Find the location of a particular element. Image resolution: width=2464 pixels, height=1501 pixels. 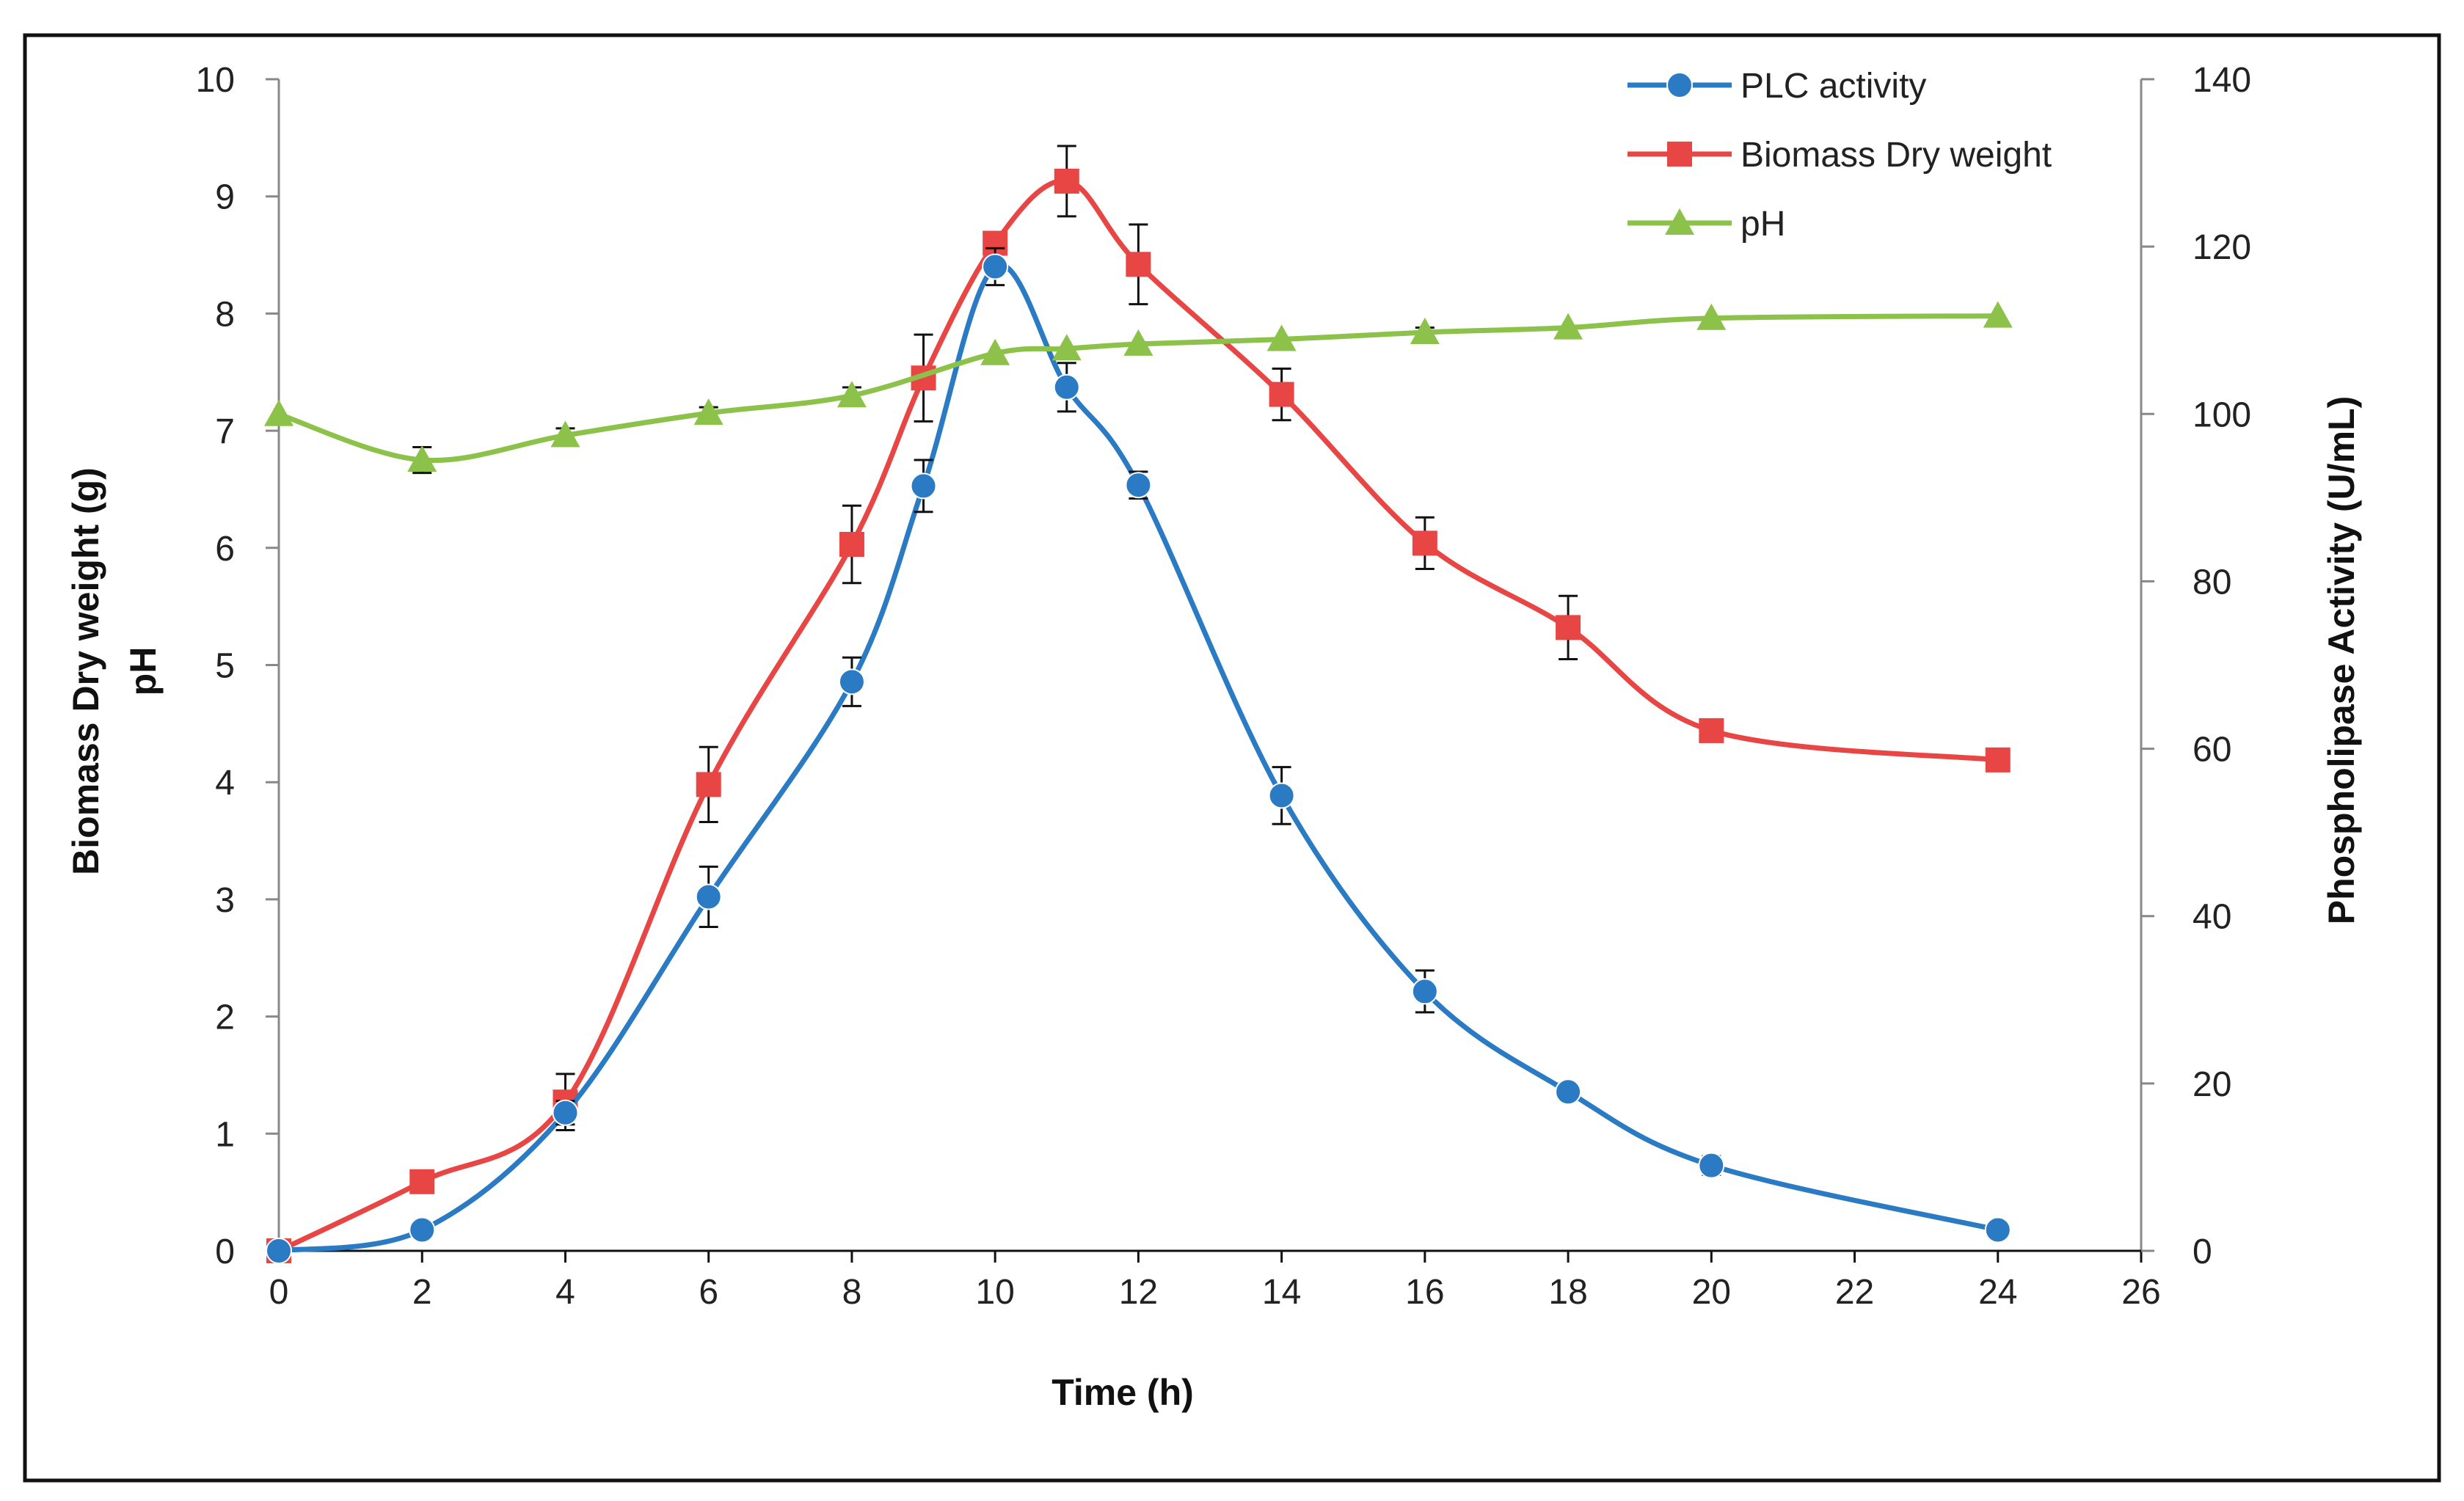

y-tick-label: 3 is located at coordinates (225, 900).